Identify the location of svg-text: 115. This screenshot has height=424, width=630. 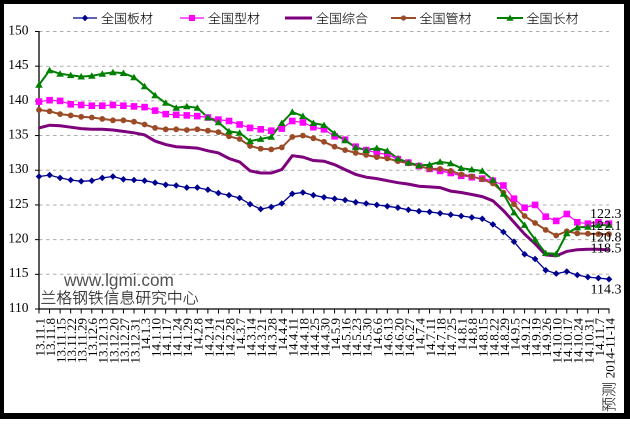
(19, 272).